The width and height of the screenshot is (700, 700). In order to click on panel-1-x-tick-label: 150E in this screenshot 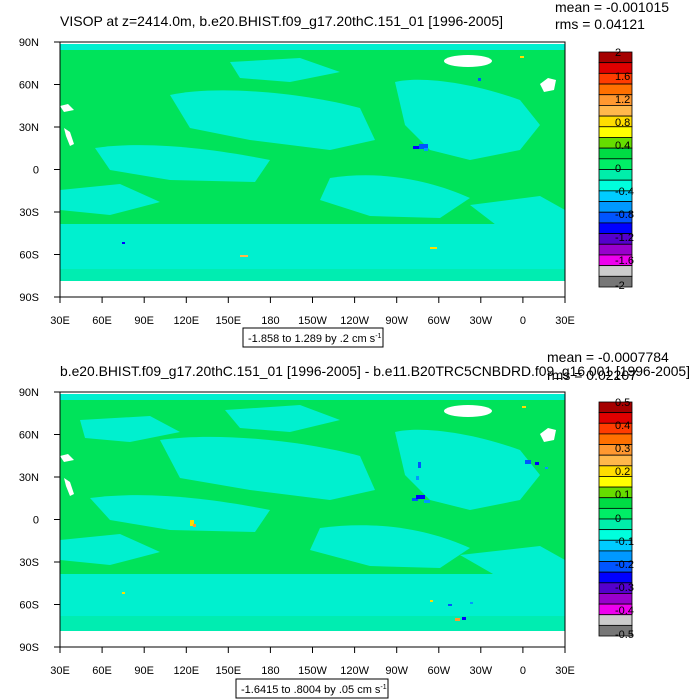, I will do `click(228, 321)`.